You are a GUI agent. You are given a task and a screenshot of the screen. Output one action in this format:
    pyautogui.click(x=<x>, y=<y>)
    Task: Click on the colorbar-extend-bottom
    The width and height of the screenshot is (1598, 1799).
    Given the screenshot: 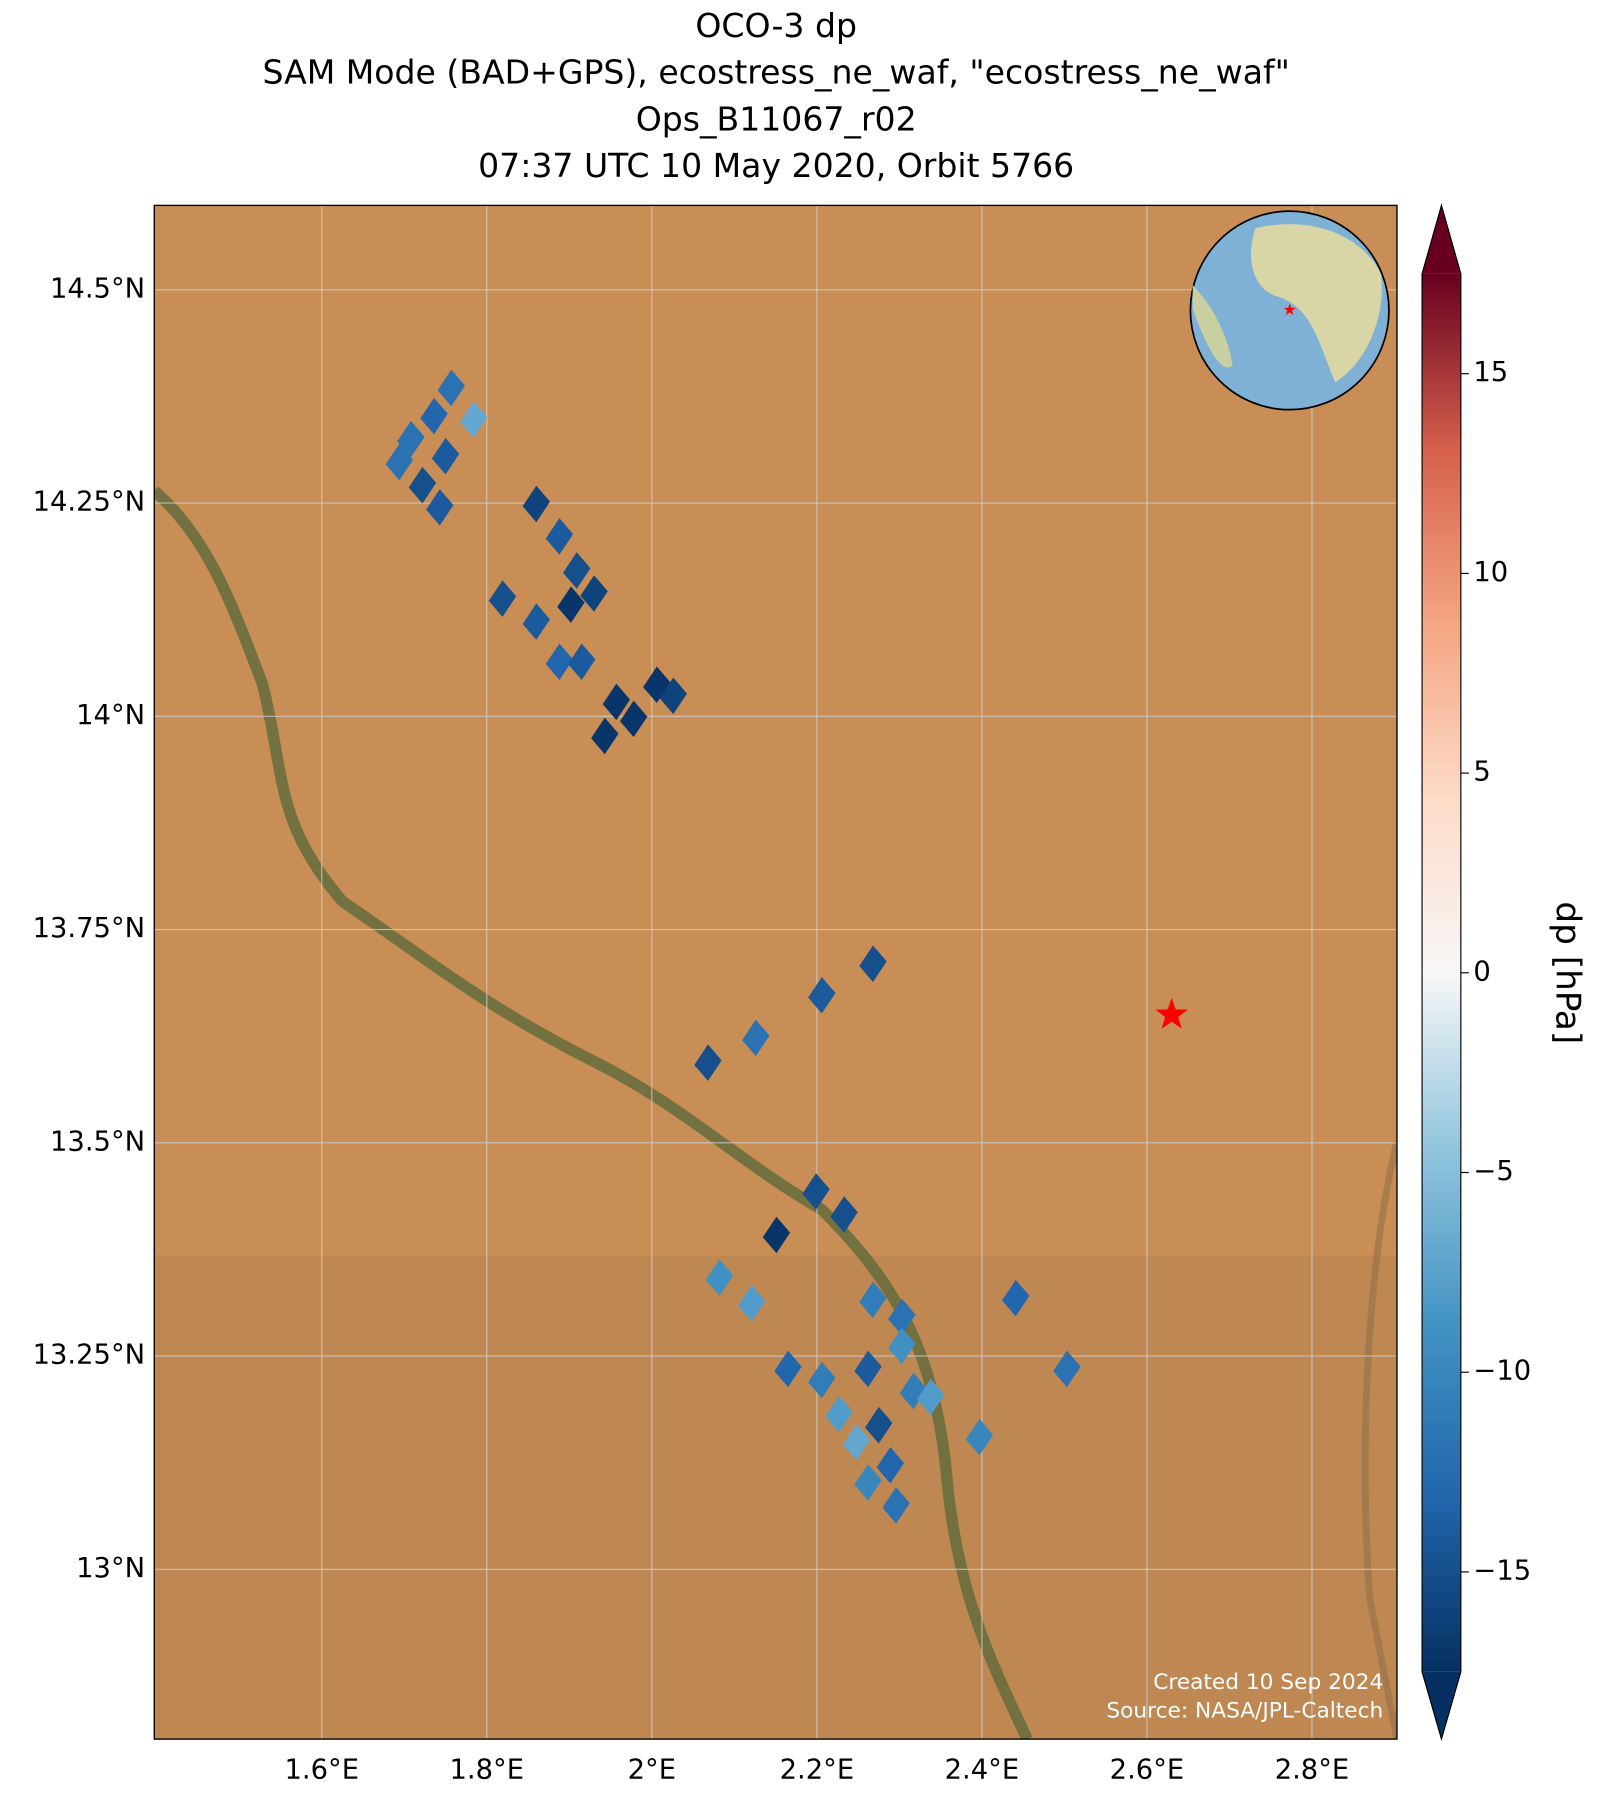 What is the action you would take?
    pyautogui.click(x=1441, y=1705)
    